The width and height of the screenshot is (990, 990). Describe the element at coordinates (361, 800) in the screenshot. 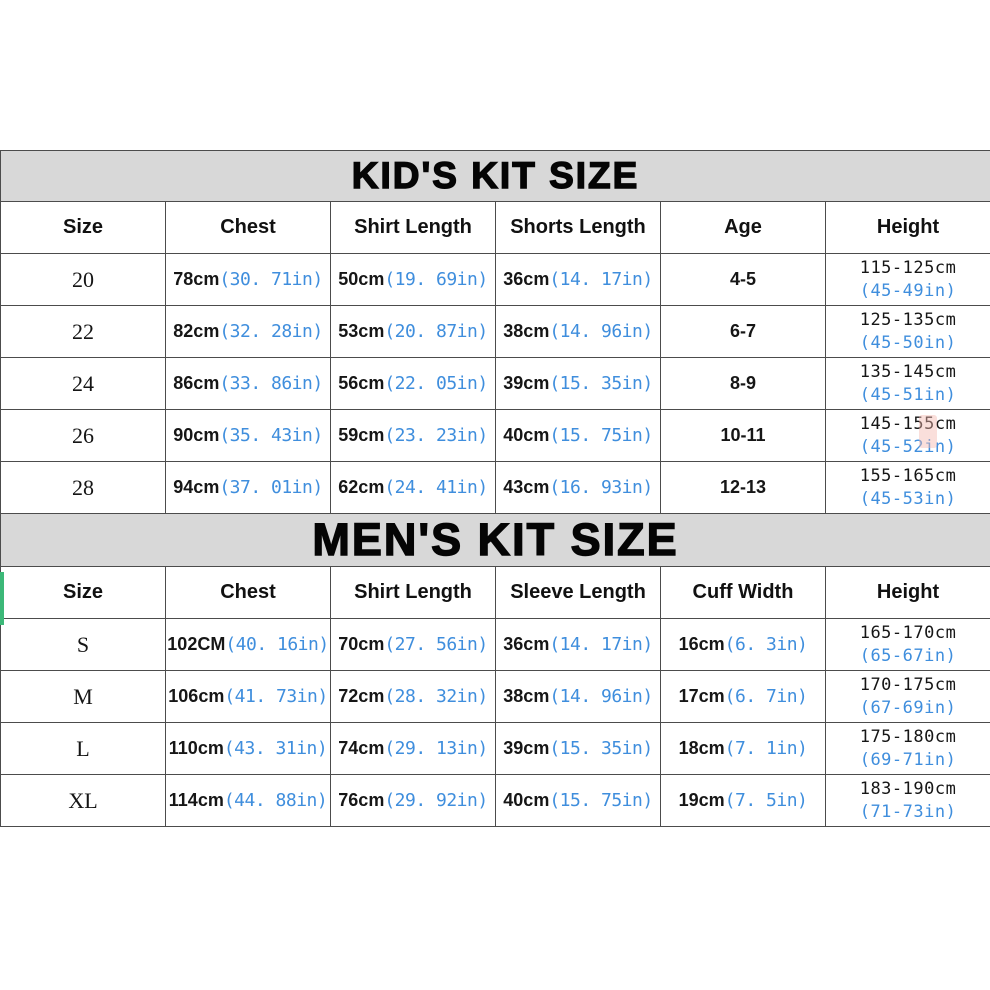

I see `shirt-cm: 76cm` at that location.